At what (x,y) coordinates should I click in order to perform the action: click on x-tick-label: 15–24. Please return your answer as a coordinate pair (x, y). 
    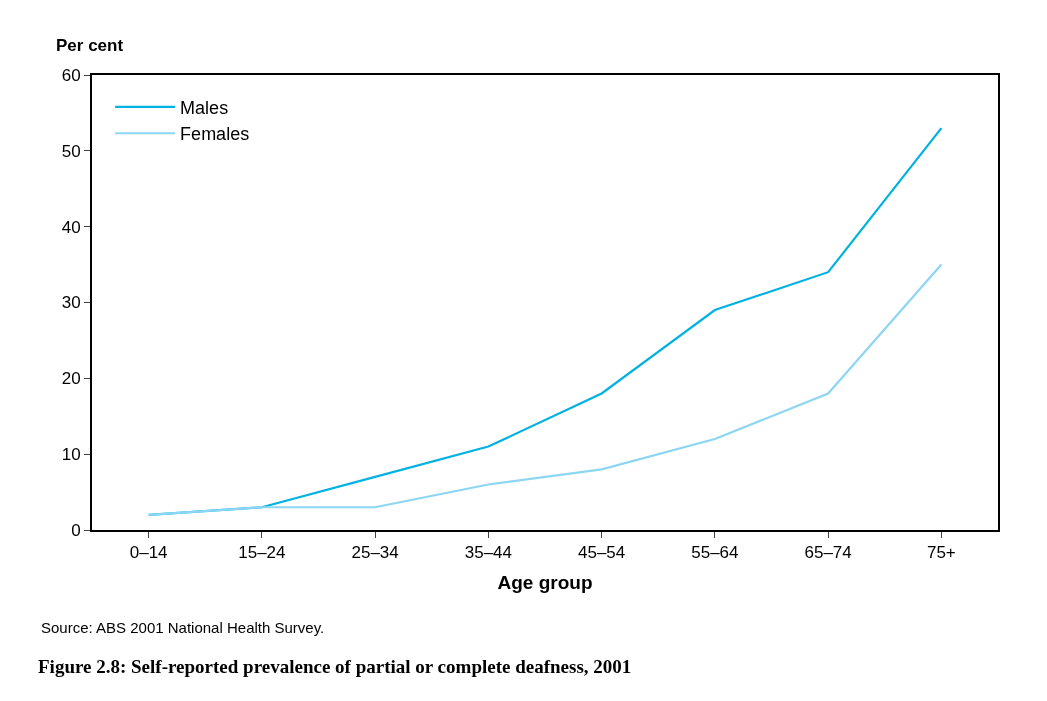
    Looking at the image, I should click on (262, 553).